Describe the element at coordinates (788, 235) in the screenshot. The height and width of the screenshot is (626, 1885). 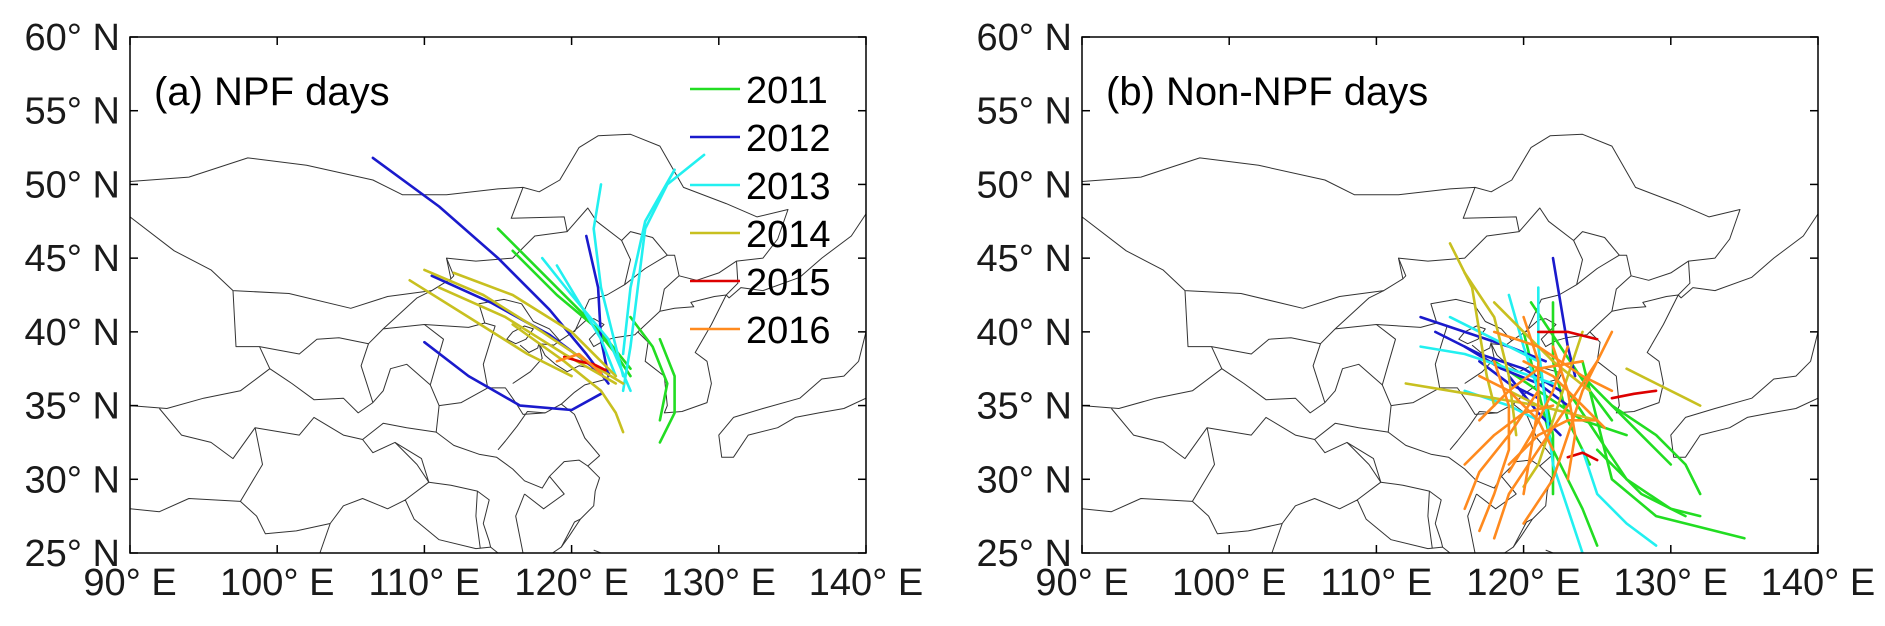
I see `legend-label: 2014` at that location.